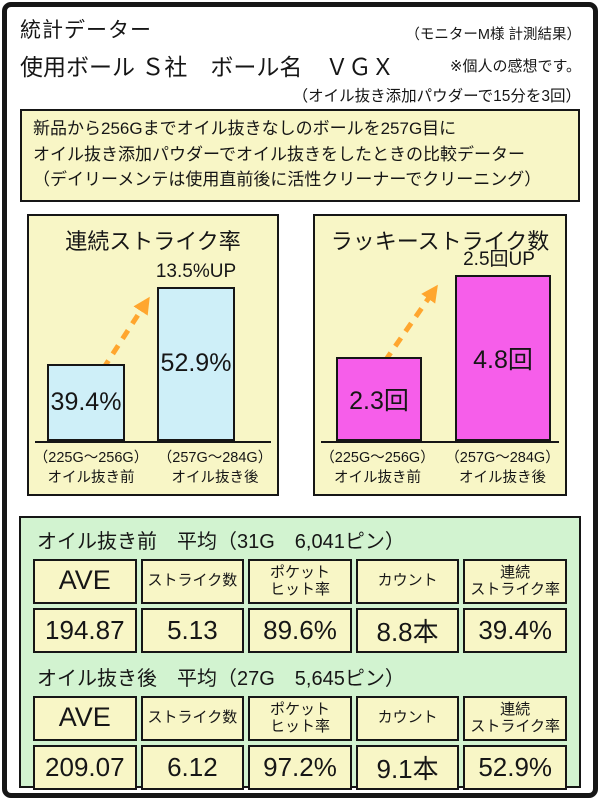 This screenshot has height=802, width=600. I want to click on value-strikes: 6.12, so click(192, 767).